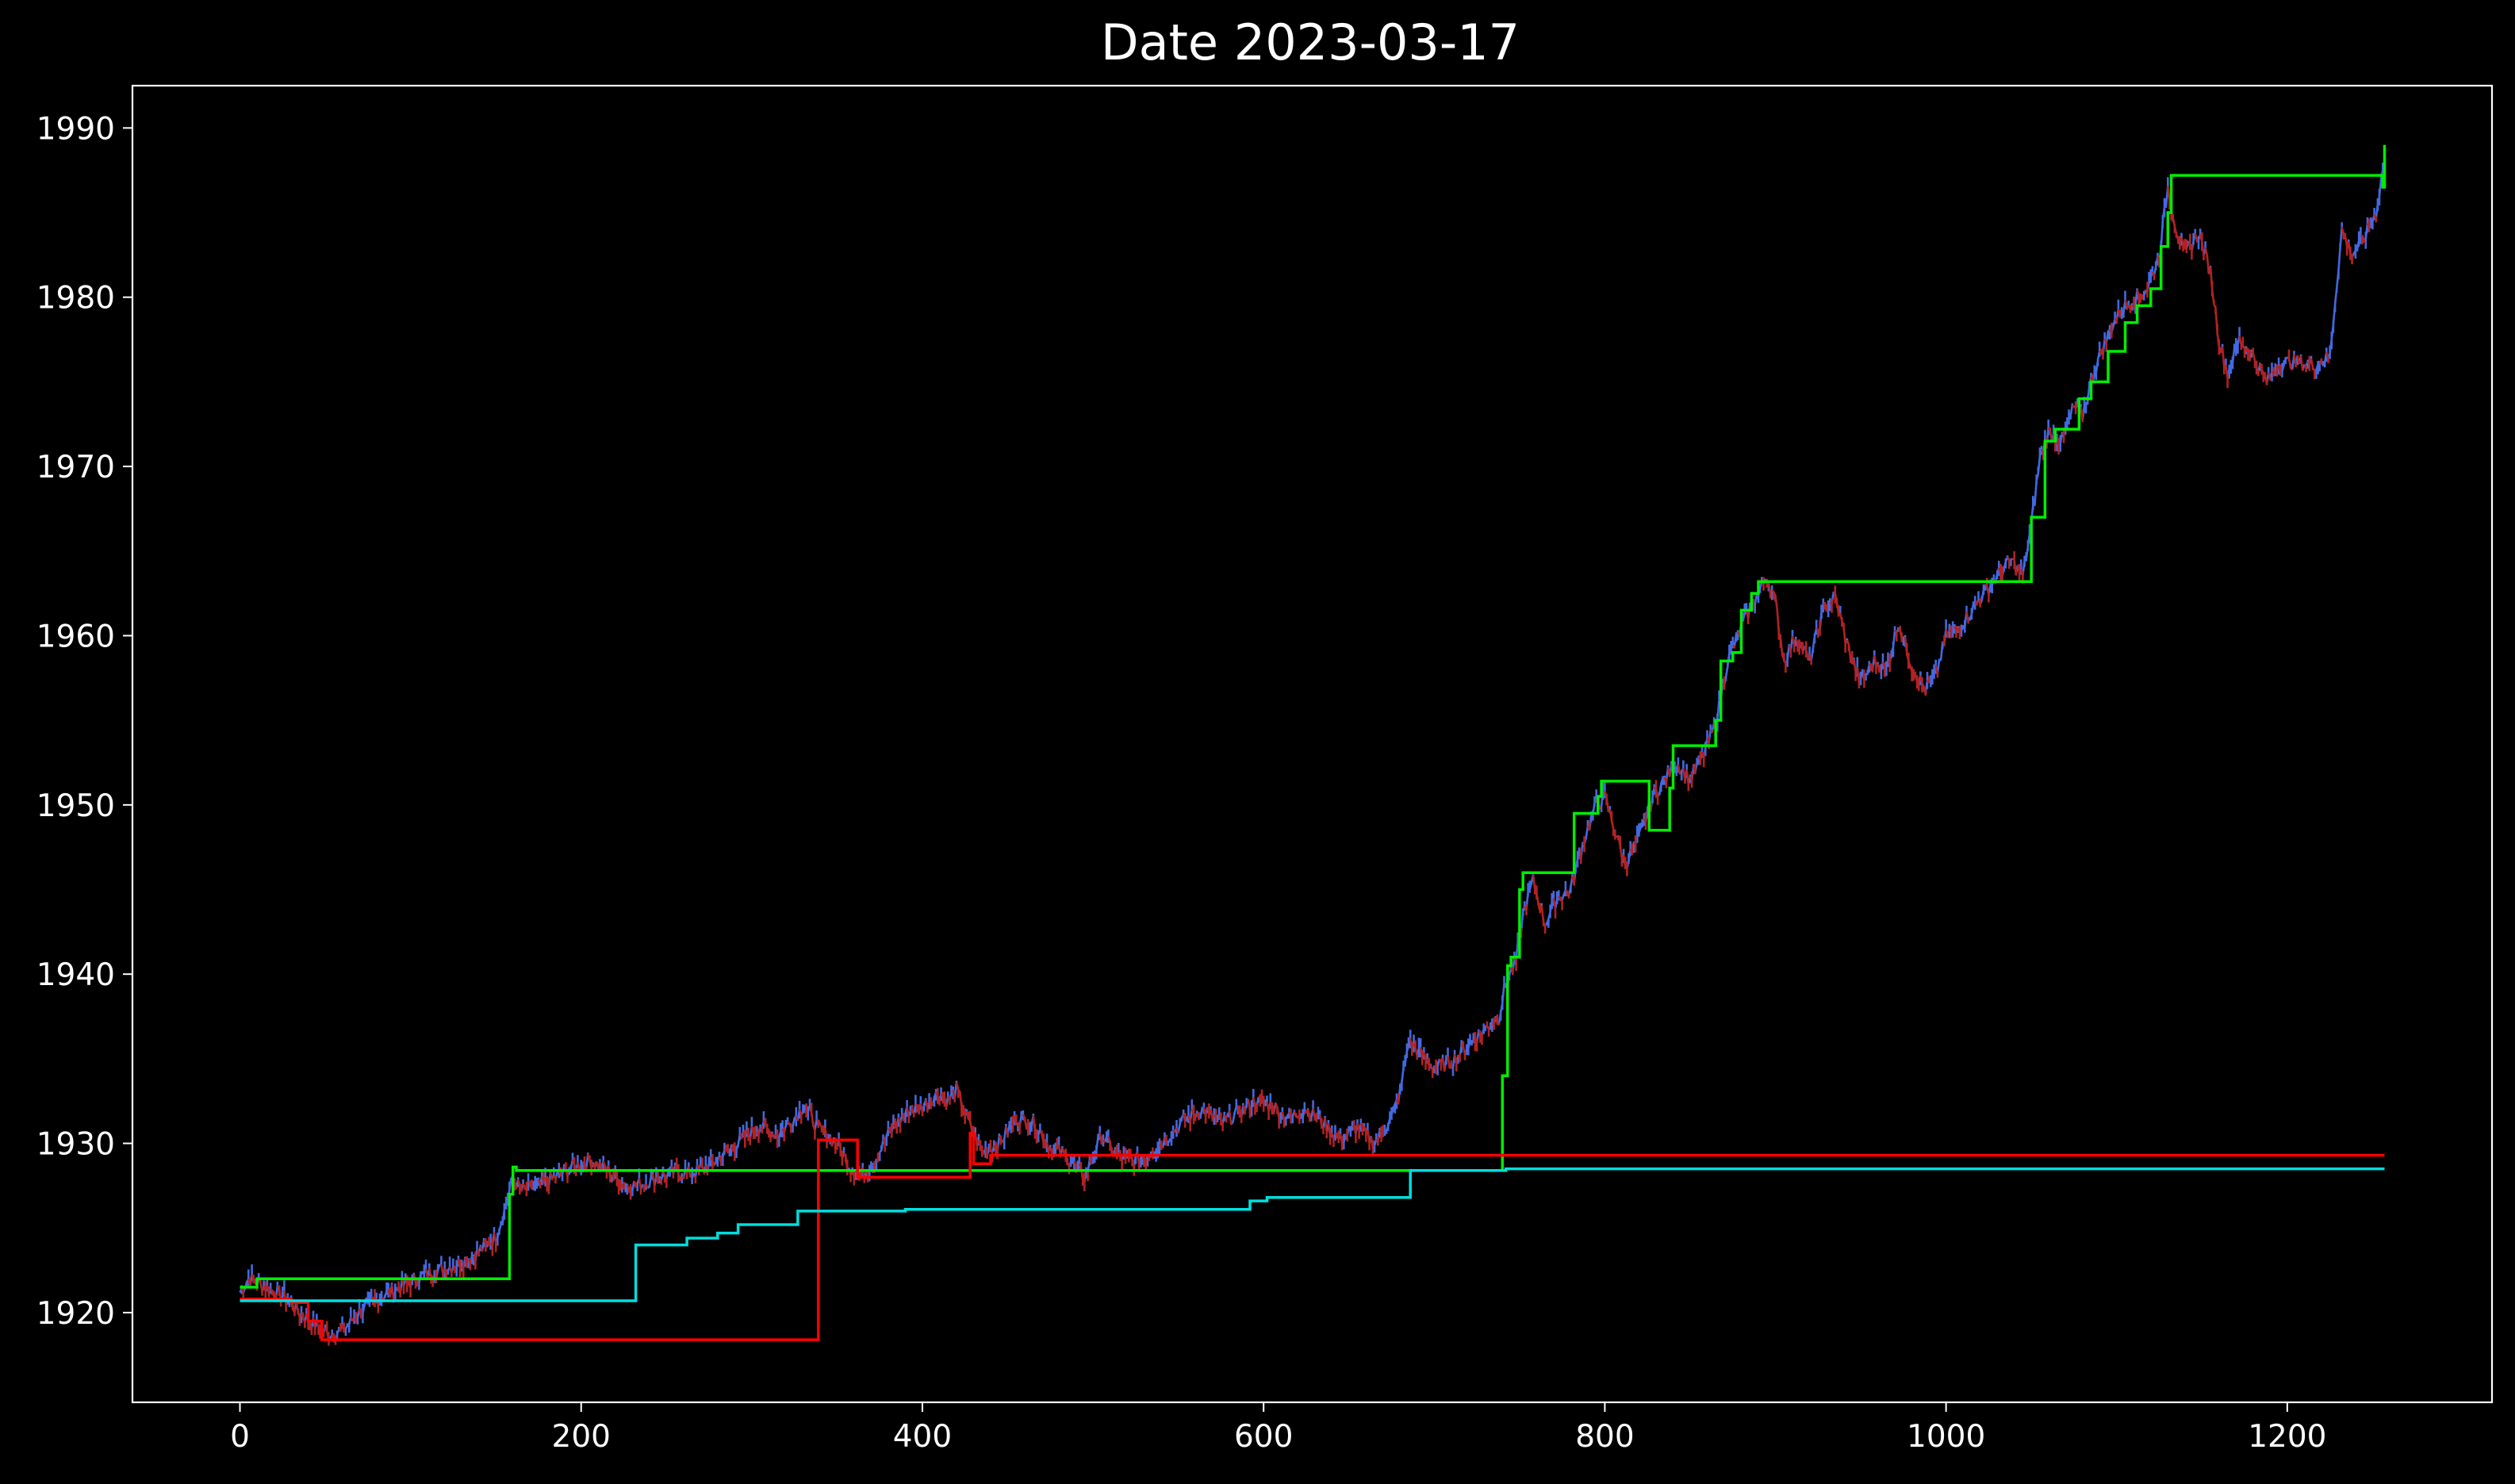 Image resolution: width=2515 pixels, height=1484 pixels. Describe the element at coordinates (75, 1314) in the screenshot. I see `y-tick-label: 1920` at that location.